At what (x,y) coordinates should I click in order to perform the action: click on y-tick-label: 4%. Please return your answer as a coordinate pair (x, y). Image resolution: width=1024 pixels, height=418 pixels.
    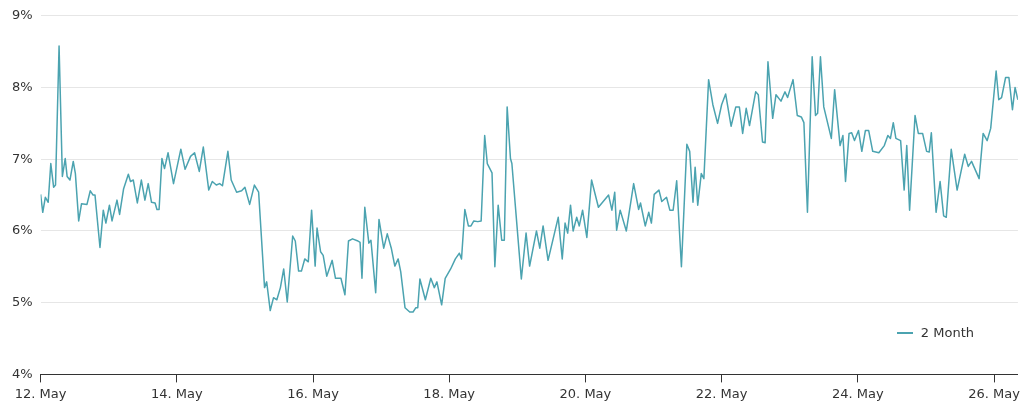
    Looking at the image, I should click on (22, 373).